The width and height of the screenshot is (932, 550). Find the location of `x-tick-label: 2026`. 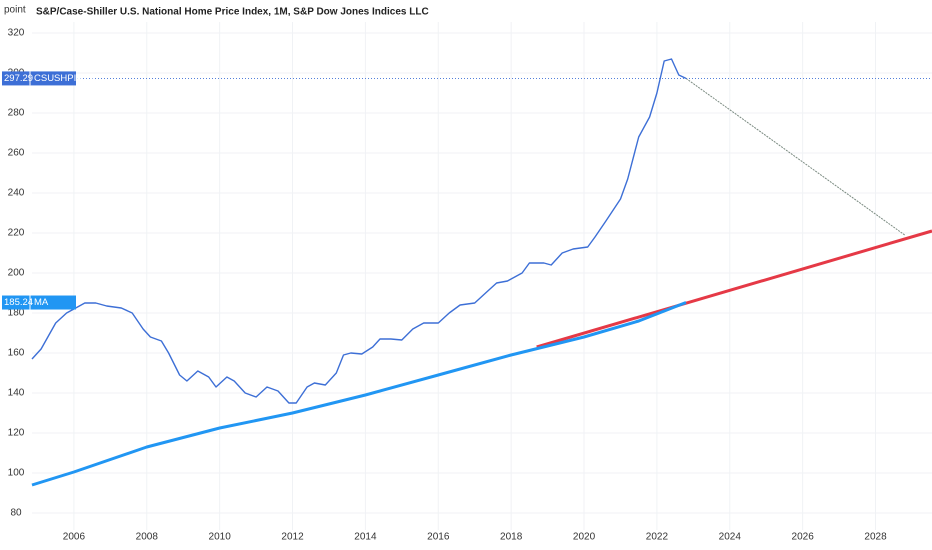

x-tick-label: 2026 is located at coordinates (803, 537).